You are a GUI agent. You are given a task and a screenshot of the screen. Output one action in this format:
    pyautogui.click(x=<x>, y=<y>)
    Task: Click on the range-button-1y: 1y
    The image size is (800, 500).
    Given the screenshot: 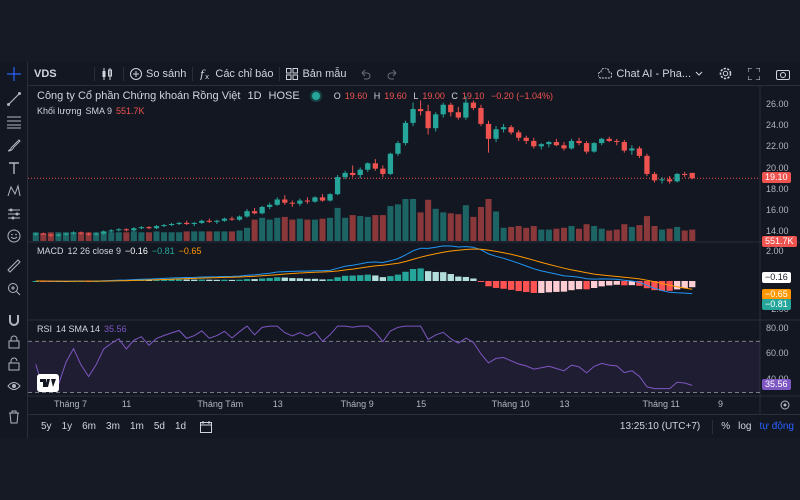 What is the action you would take?
    pyautogui.click(x=67, y=426)
    